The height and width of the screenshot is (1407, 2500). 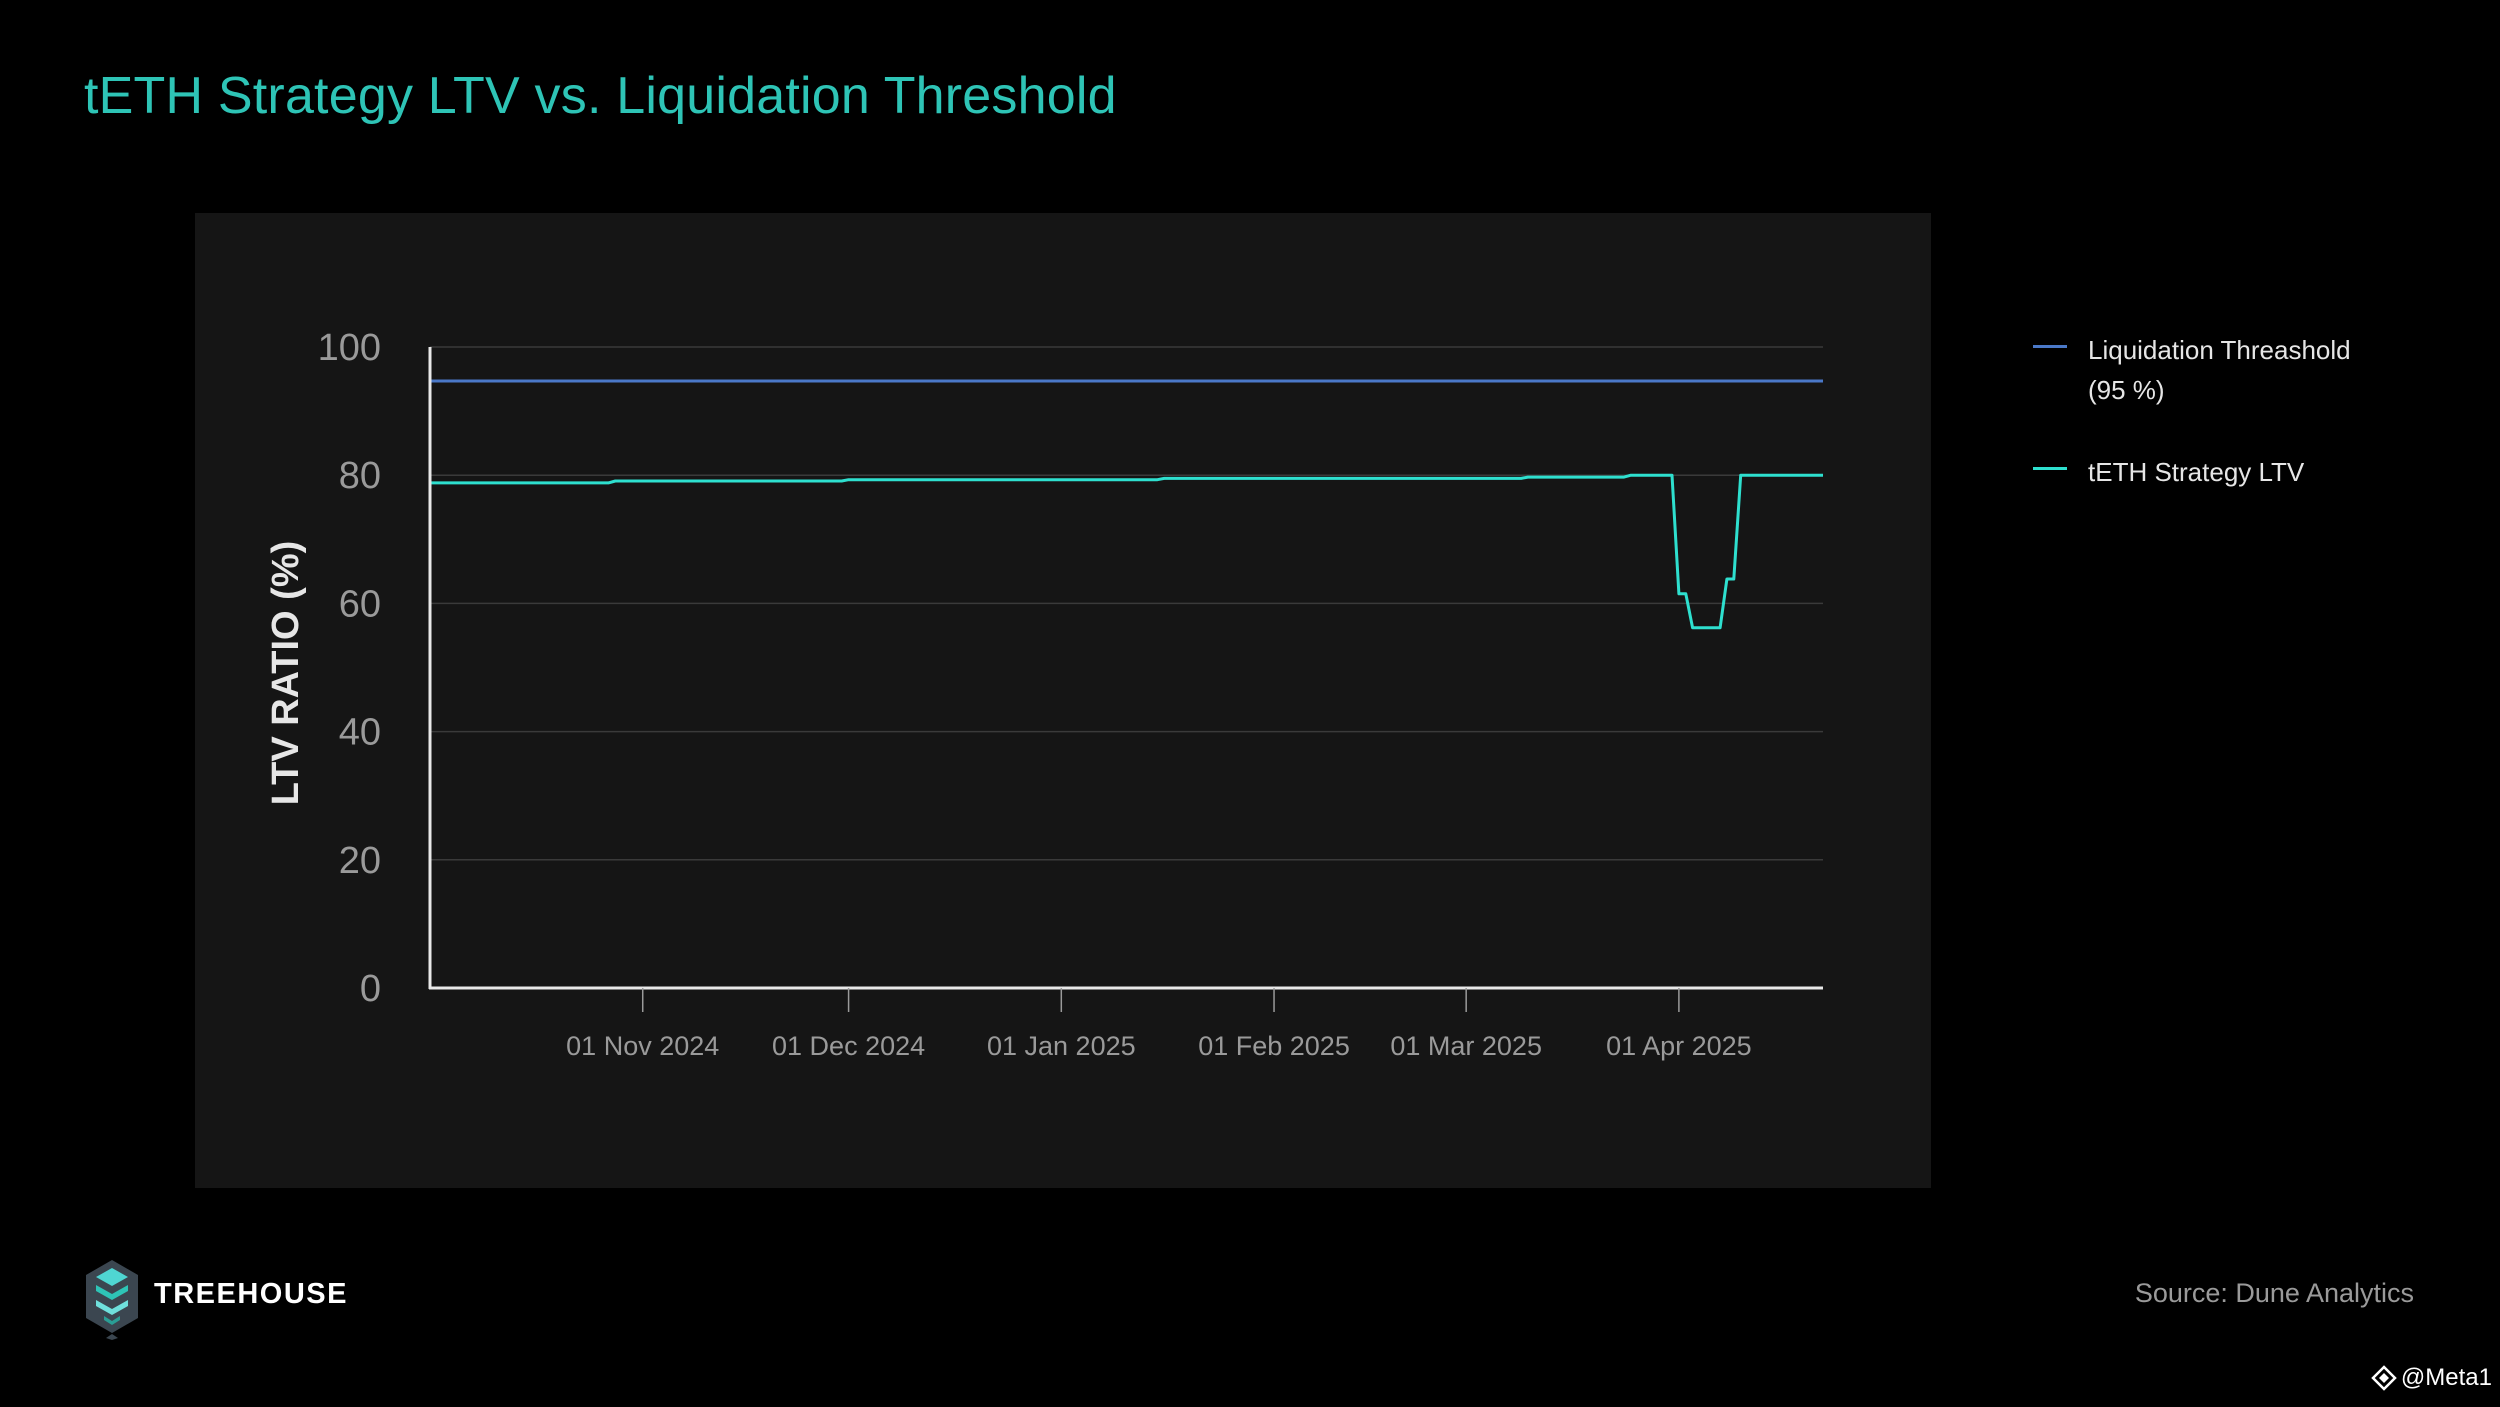 I want to click on y-tick-label-100: 100, so click(x=349, y=348).